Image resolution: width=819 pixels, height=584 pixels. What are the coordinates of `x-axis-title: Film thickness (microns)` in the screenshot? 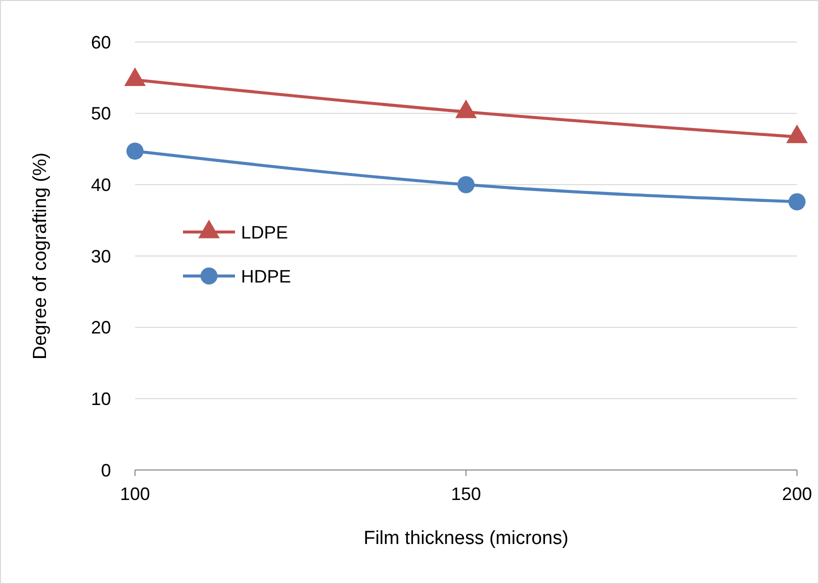 It's located at (466, 538).